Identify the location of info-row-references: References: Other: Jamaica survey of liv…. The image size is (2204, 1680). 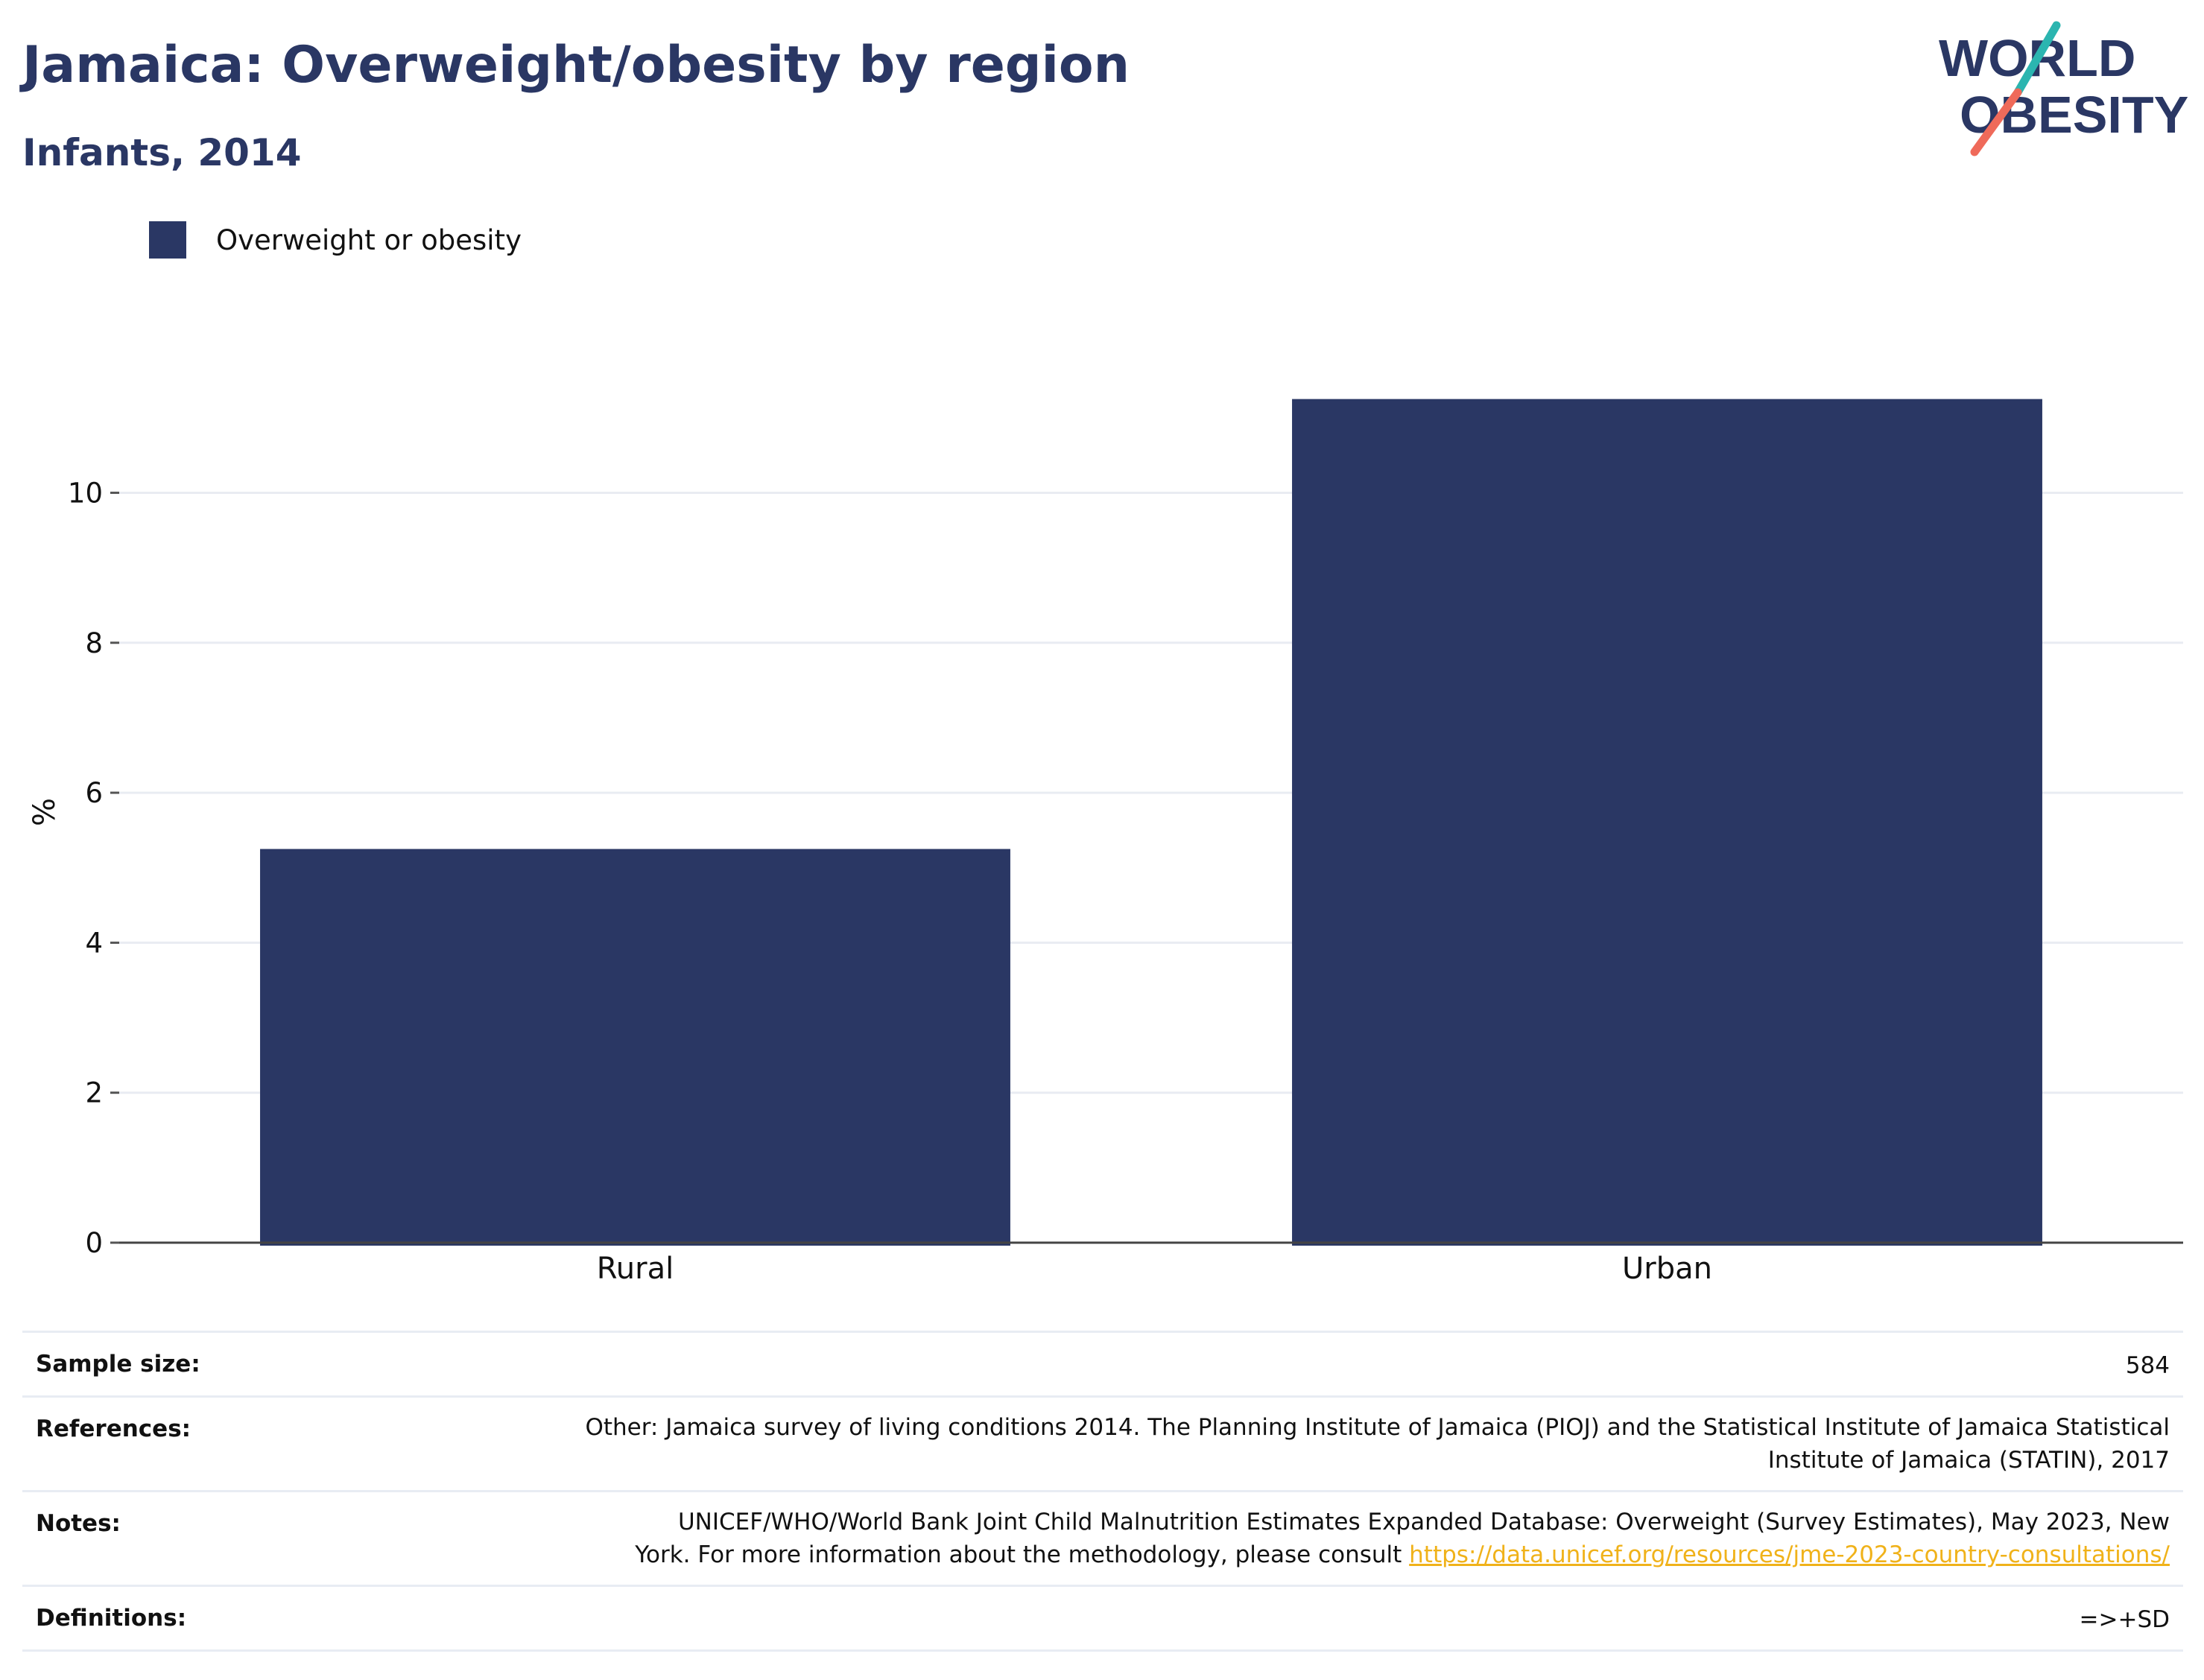
(1102, 1442).